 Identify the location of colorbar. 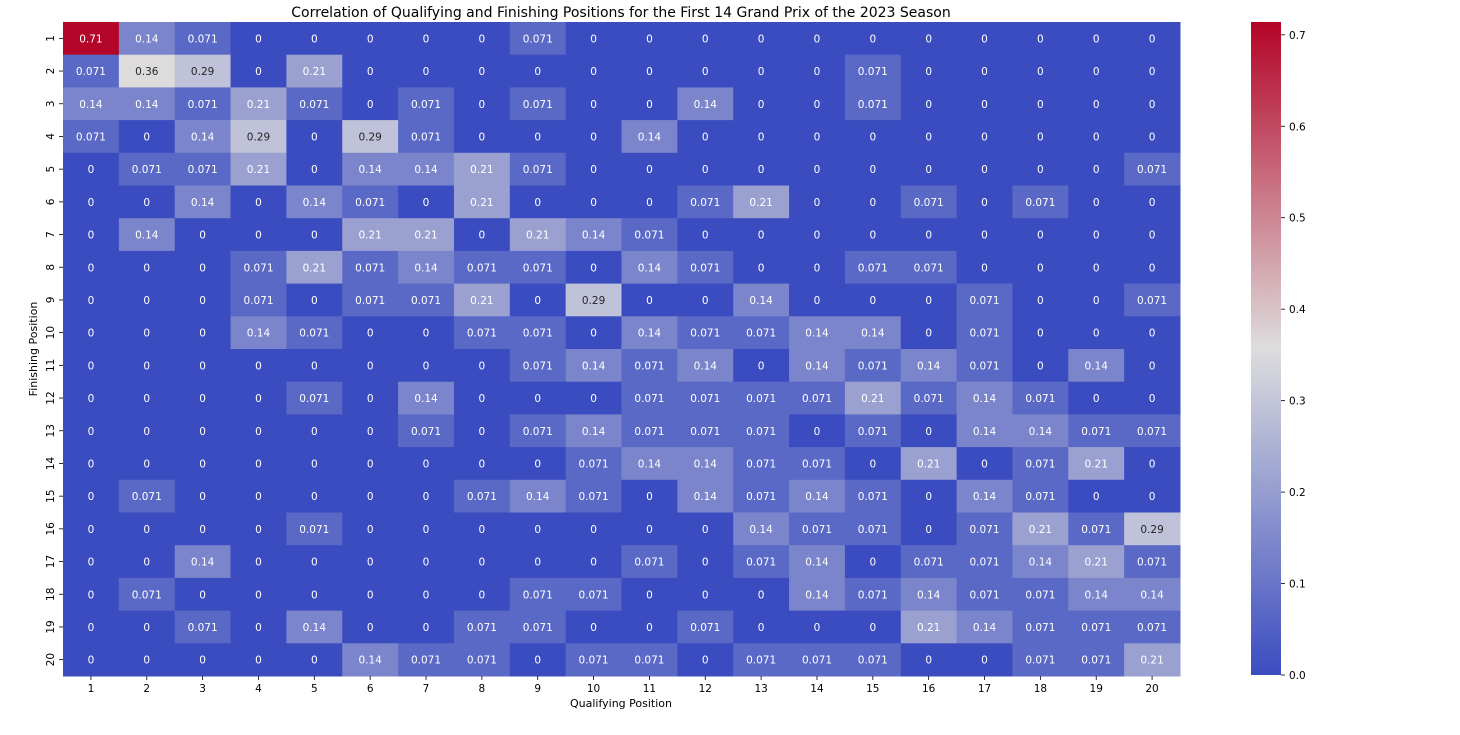
(1266, 348).